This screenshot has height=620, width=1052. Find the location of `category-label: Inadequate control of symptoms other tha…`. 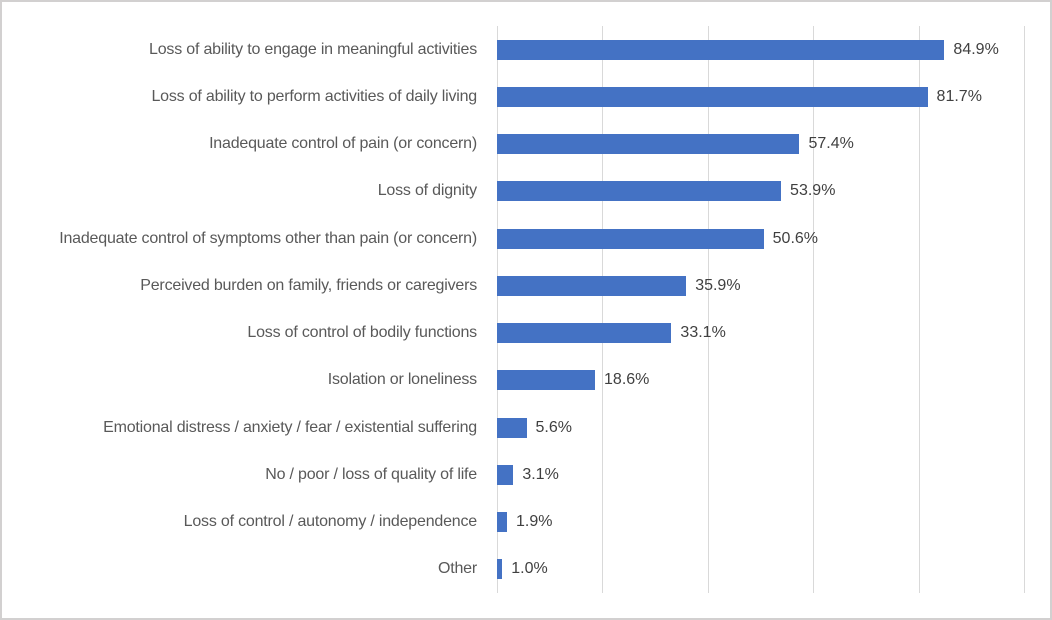

category-label: Inadequate control of symptoms other tha… is located at coordinates (268, 238).